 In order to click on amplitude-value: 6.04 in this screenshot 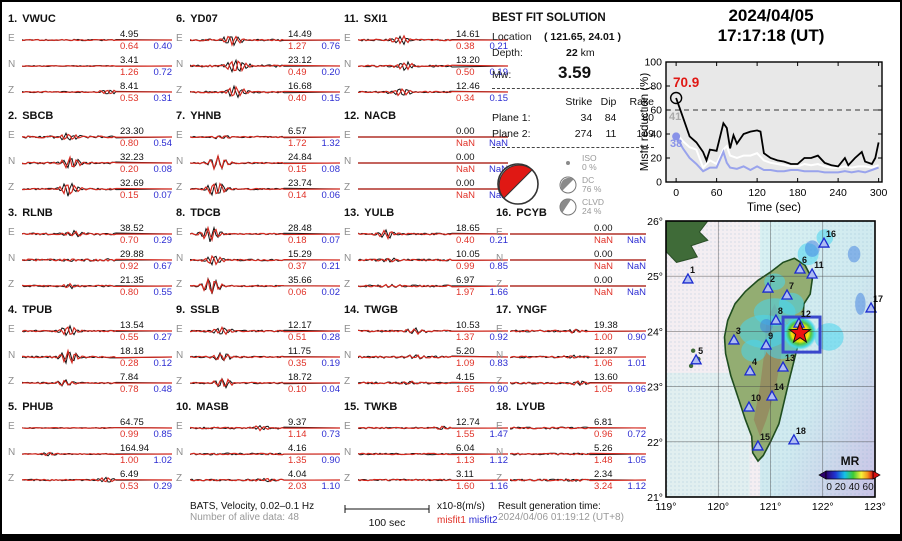, I will do `click(465, 448)`.